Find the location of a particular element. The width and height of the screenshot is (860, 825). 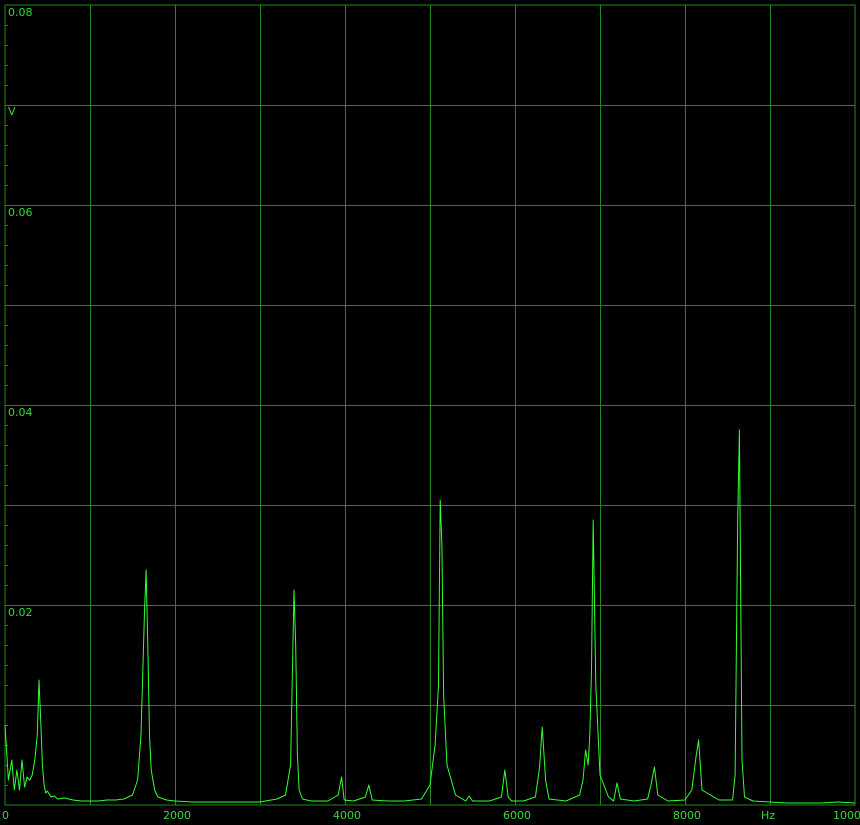

y-tick-label-0.08: 0.08 is located at coordinates (20, 12).